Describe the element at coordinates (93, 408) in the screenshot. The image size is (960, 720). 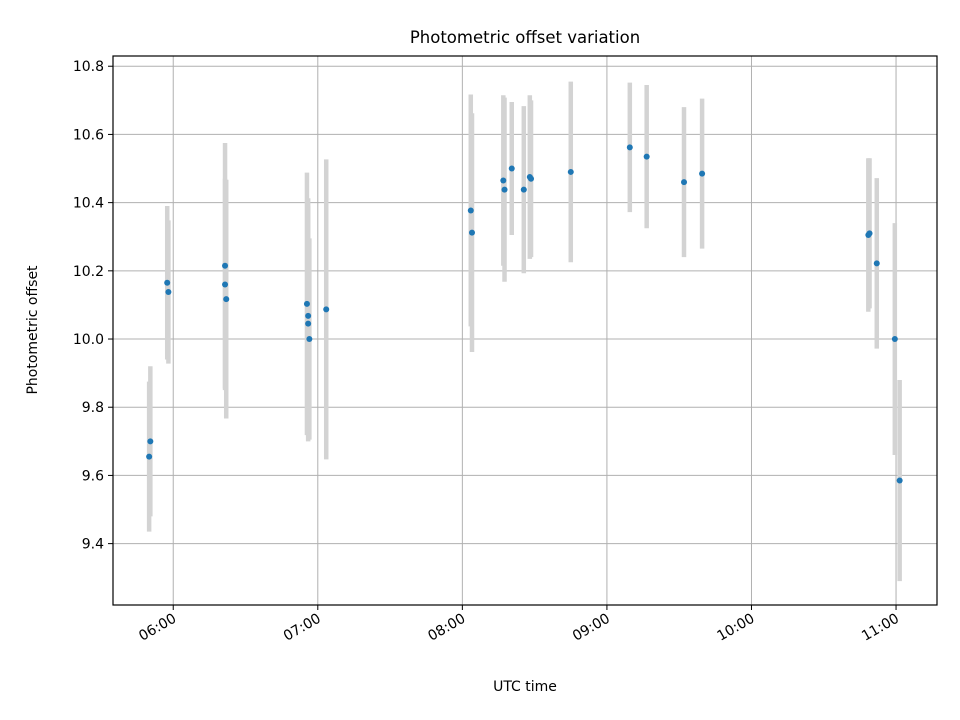
I see `y-tick-label: 9.8` at that location.